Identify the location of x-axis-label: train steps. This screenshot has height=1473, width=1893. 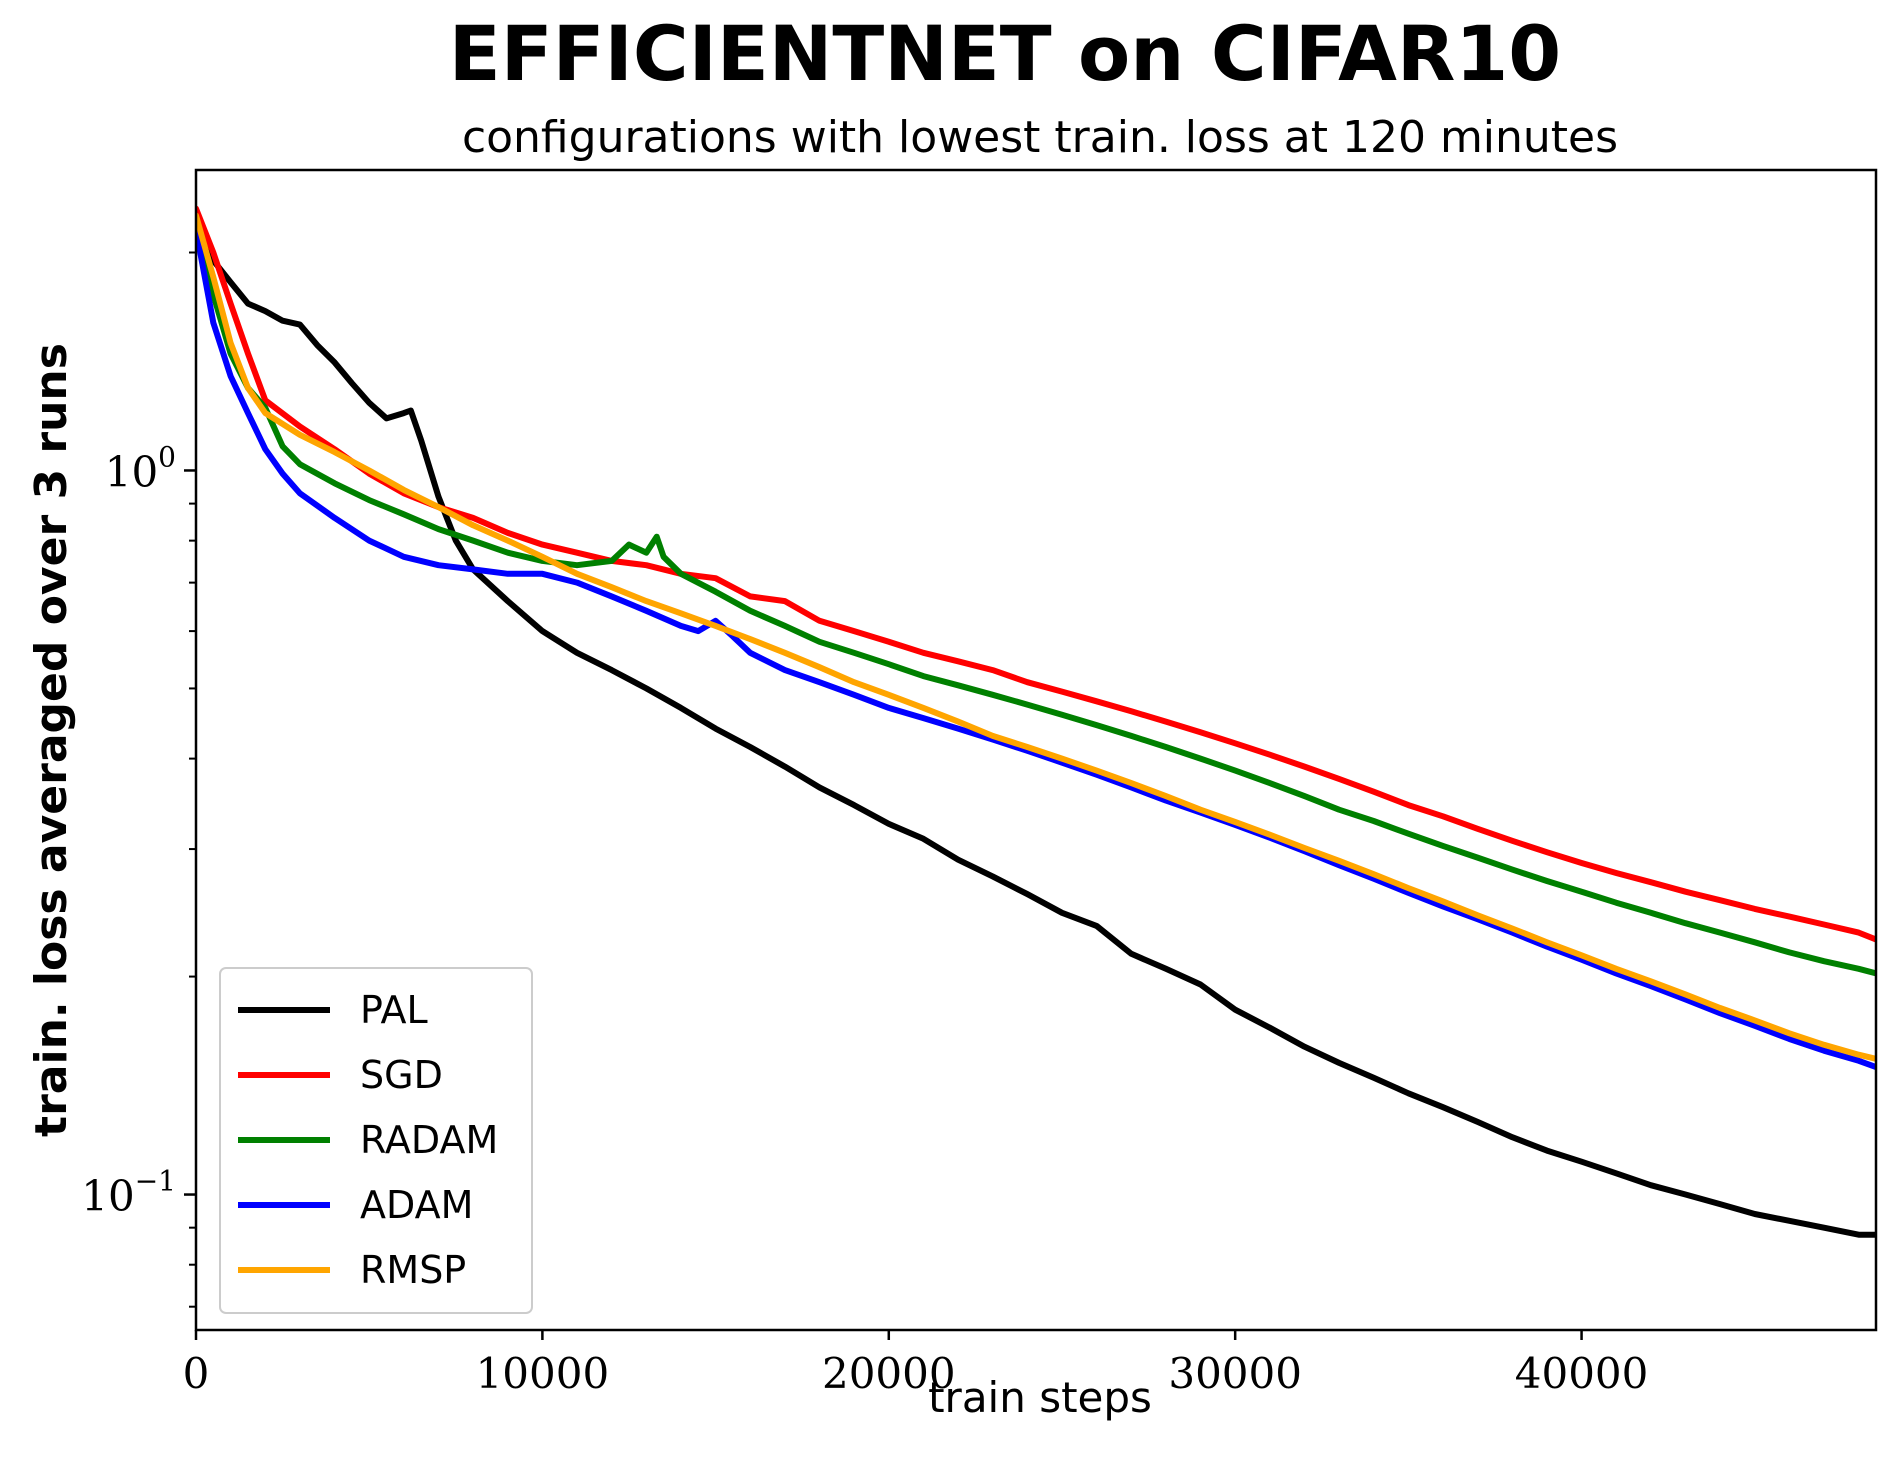
(1040, 1397).